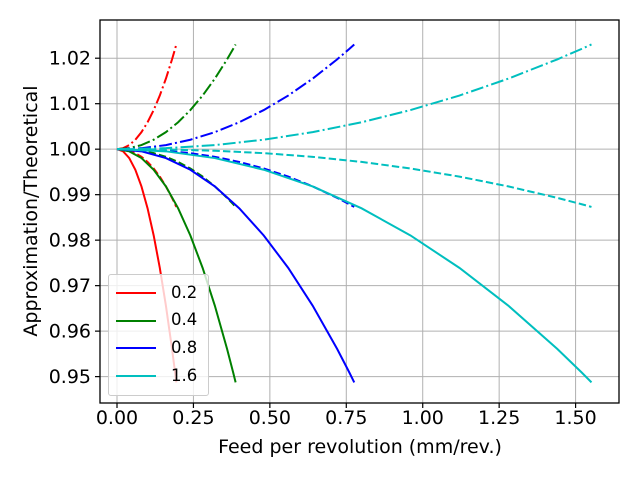 This screenshot has width=640, height=480. What do you see at coordinates (70, 104) in the screenshot?
I see `y-tick-label: 1.01` at bounding box center [70, 104].